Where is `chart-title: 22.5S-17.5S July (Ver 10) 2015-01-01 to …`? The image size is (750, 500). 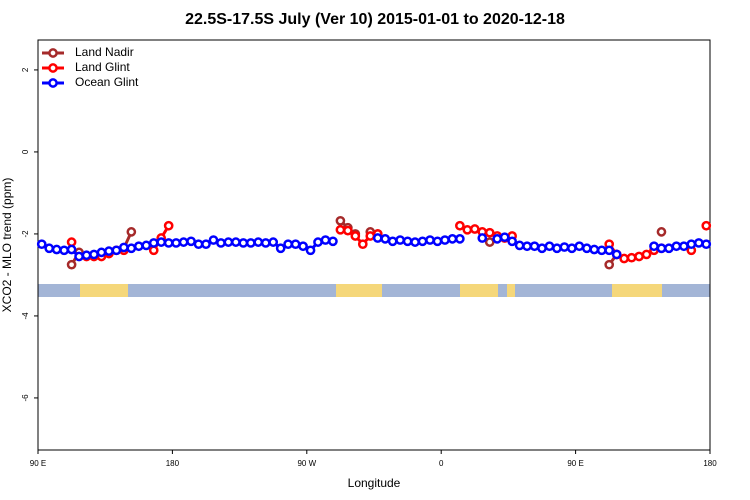 chart-title: 22.5S-17.5S July (Ver 10) 2015-01-01 to … is located at coordinates (375, 19).